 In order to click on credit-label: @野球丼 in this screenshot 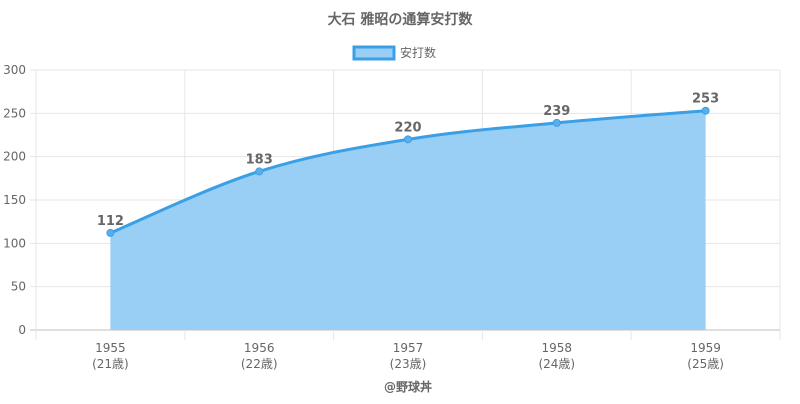, I will do `click(408, 386)`.